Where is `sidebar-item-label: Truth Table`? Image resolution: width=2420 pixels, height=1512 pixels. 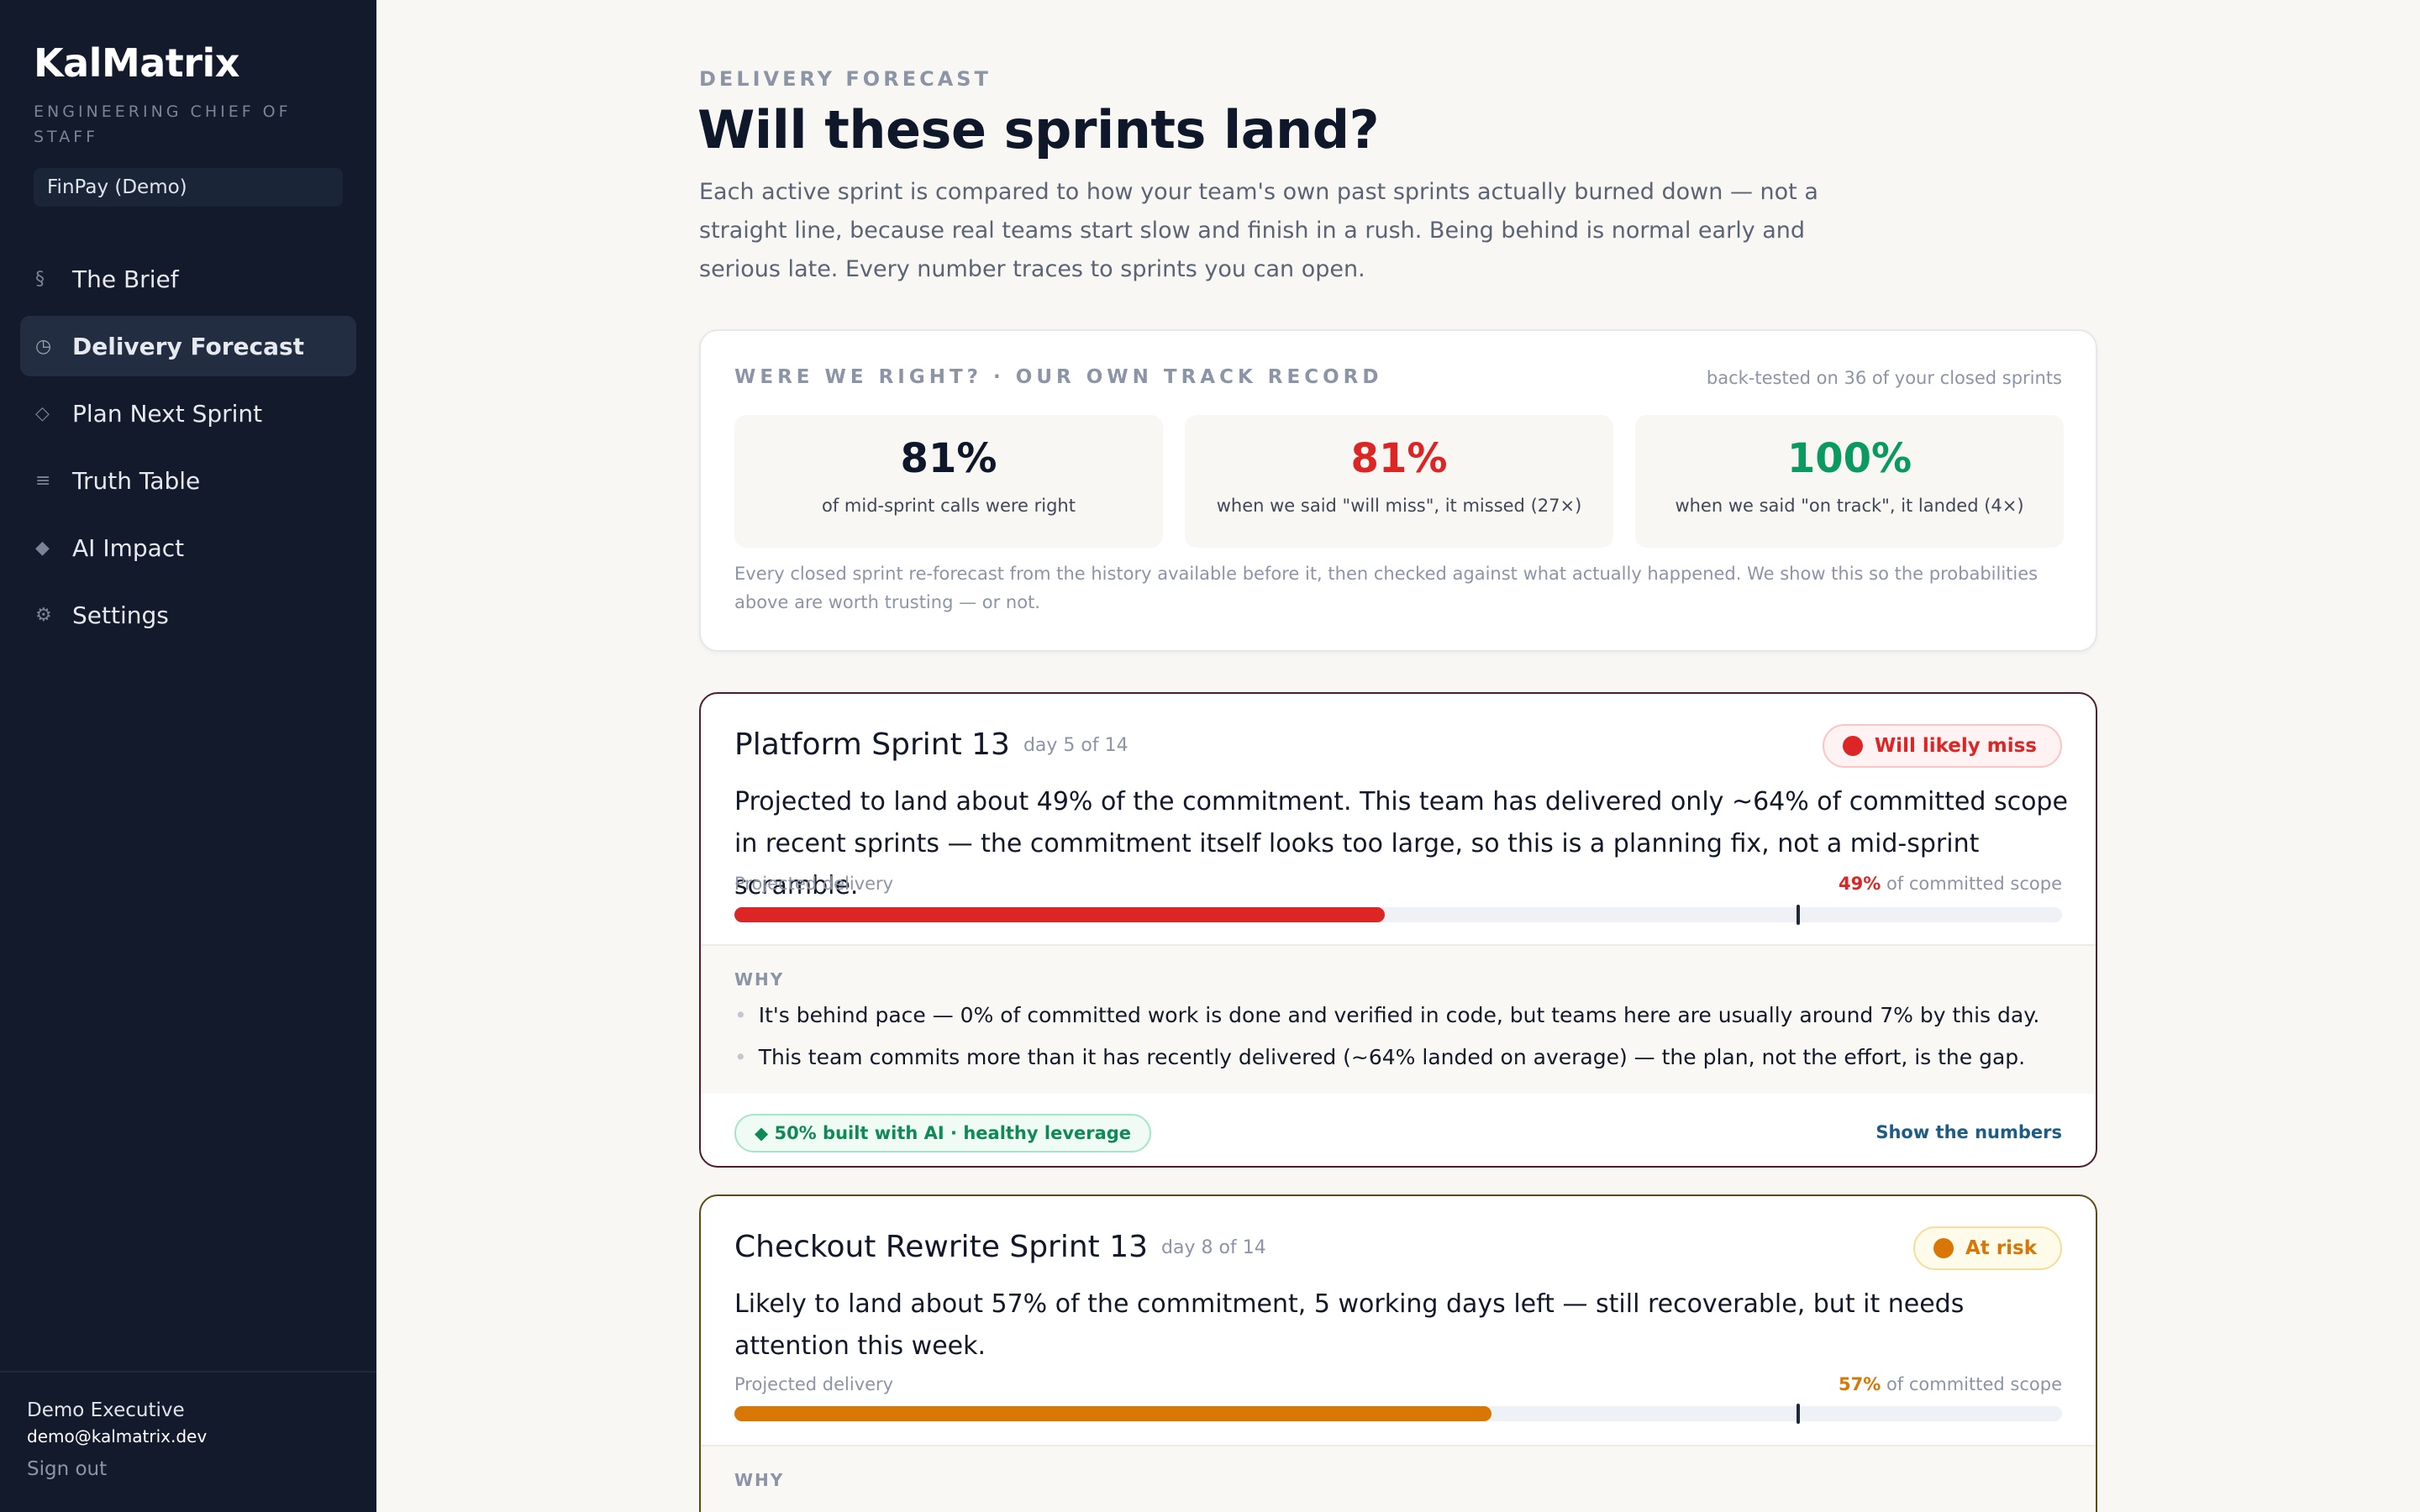 sidebar-item-label: Truth Table is located at coordinates (136, 480).